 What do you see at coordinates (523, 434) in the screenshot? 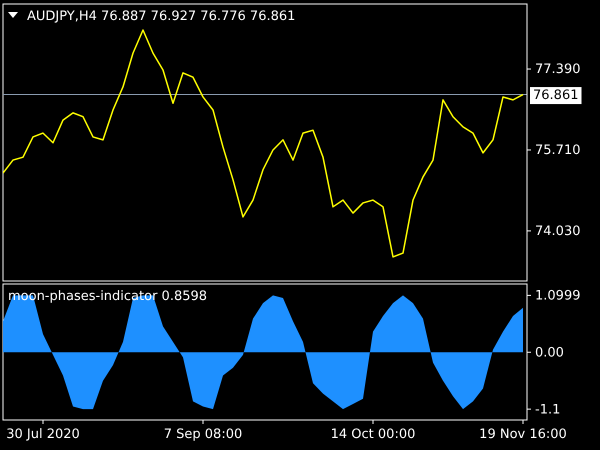
I see `x-tick-label: 19 Nov 16:00` at bounding box center [523, 434].